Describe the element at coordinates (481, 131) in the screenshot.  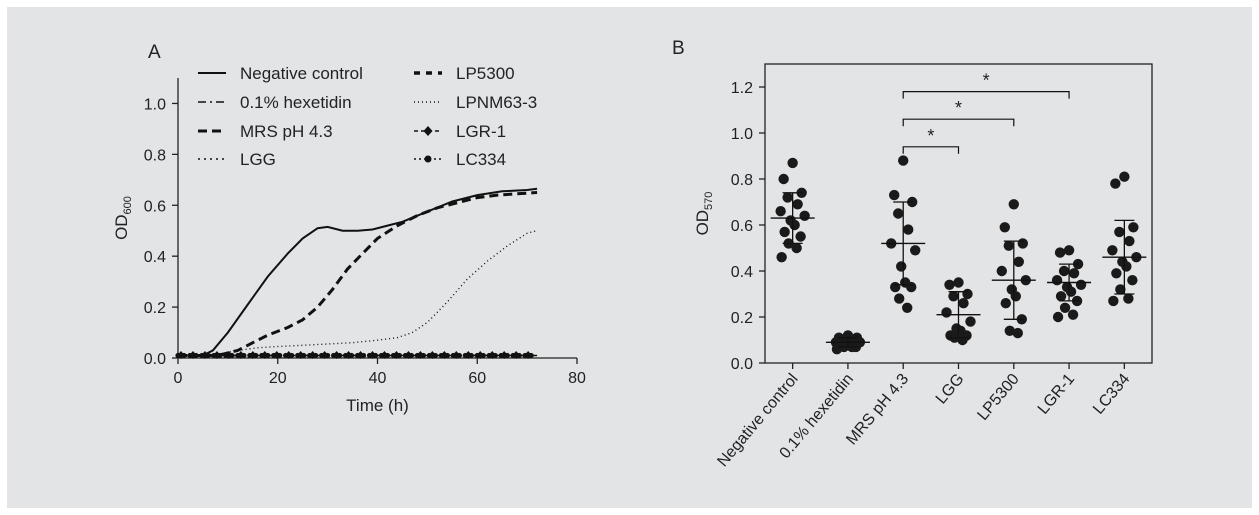
I see `legend-label: LGR-1` at that location.